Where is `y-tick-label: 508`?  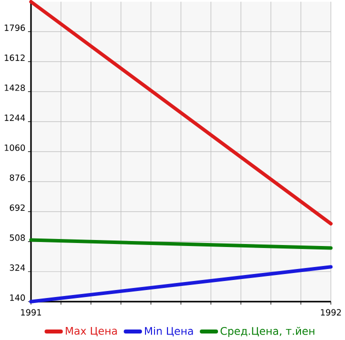
y-tick-label: 508 is located at coordinates (17, 237).